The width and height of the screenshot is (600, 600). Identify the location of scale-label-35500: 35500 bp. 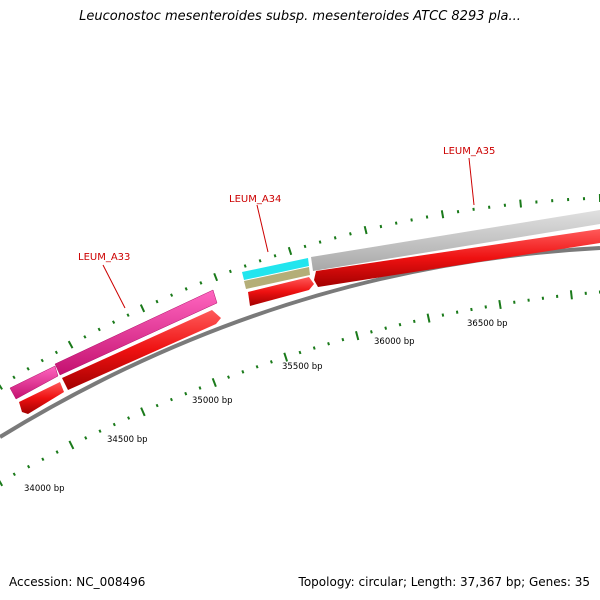
(302, 367).